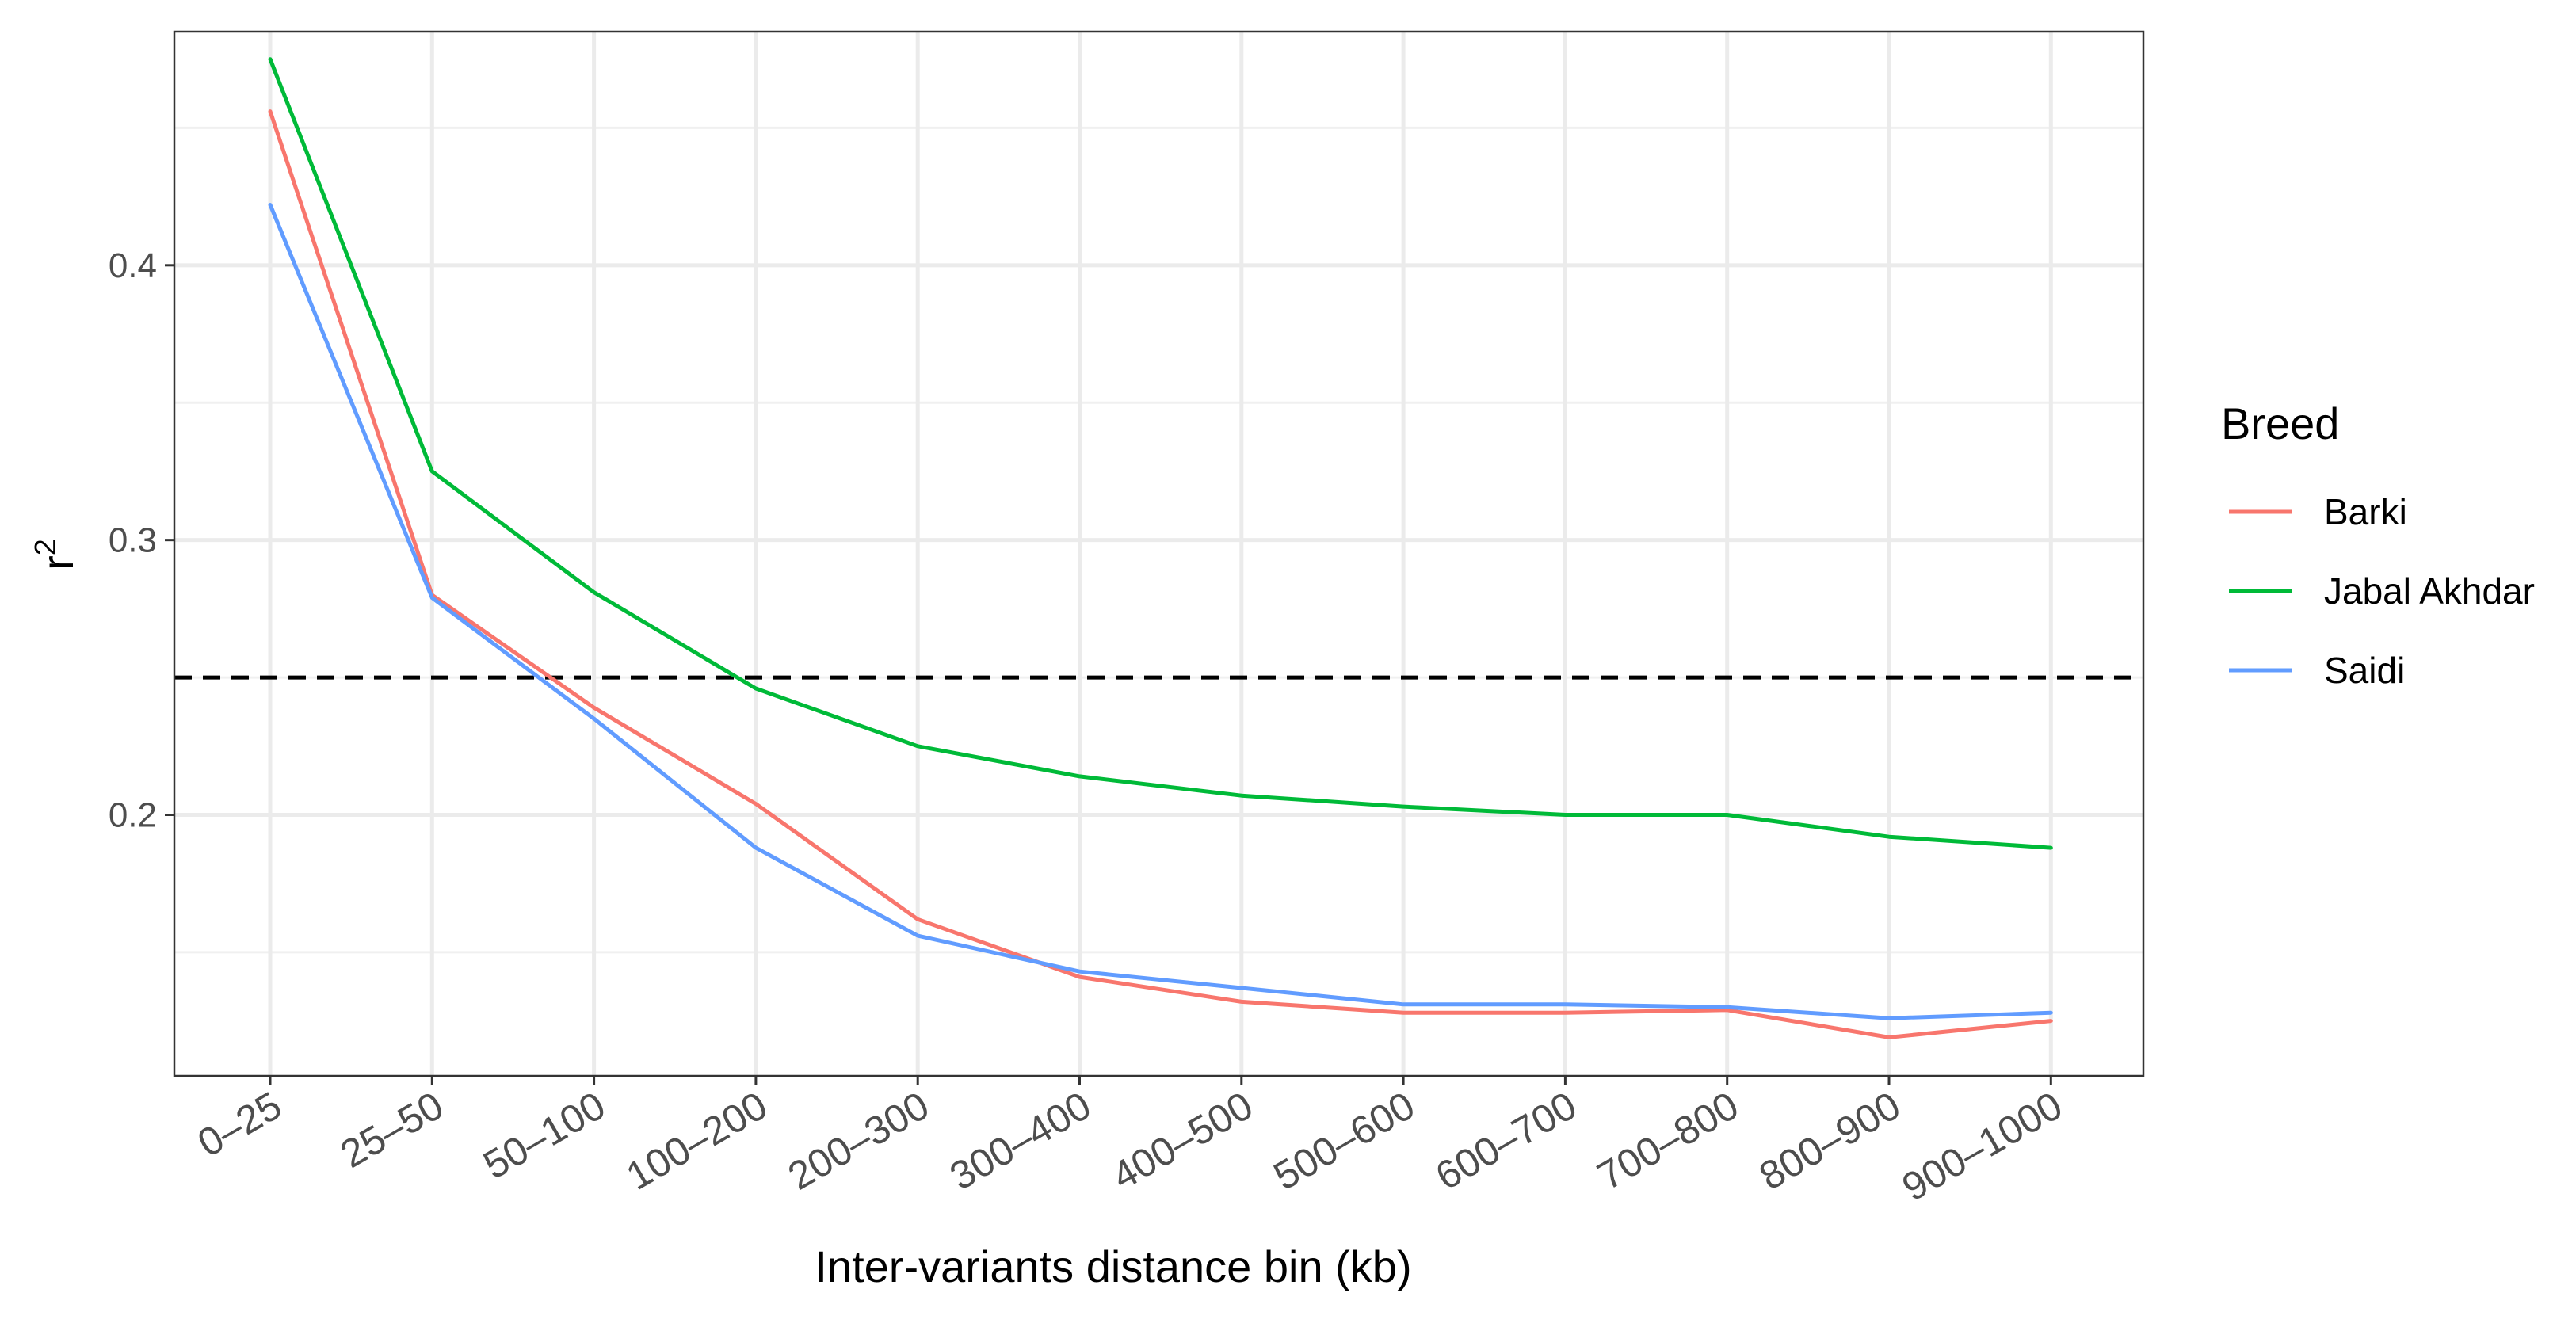 This screenshot has height=1331, width=2576. Describe the element at coordinates (133, 540) in the screenshot. I see `y-tick-label: 0.3` at that location.